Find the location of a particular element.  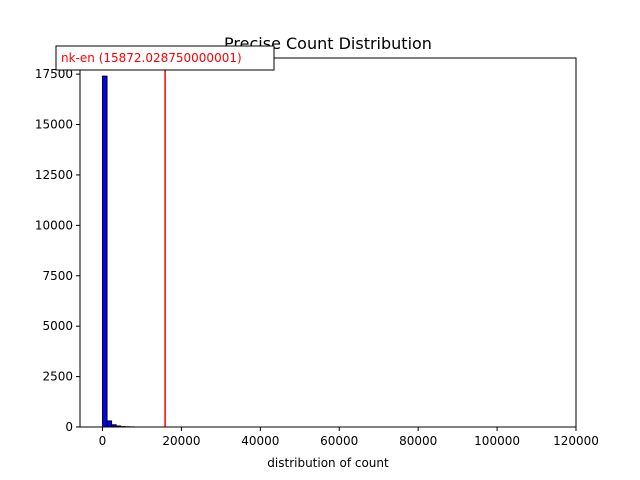

x-tick-label: 0 is located at coordinates (103, 441).